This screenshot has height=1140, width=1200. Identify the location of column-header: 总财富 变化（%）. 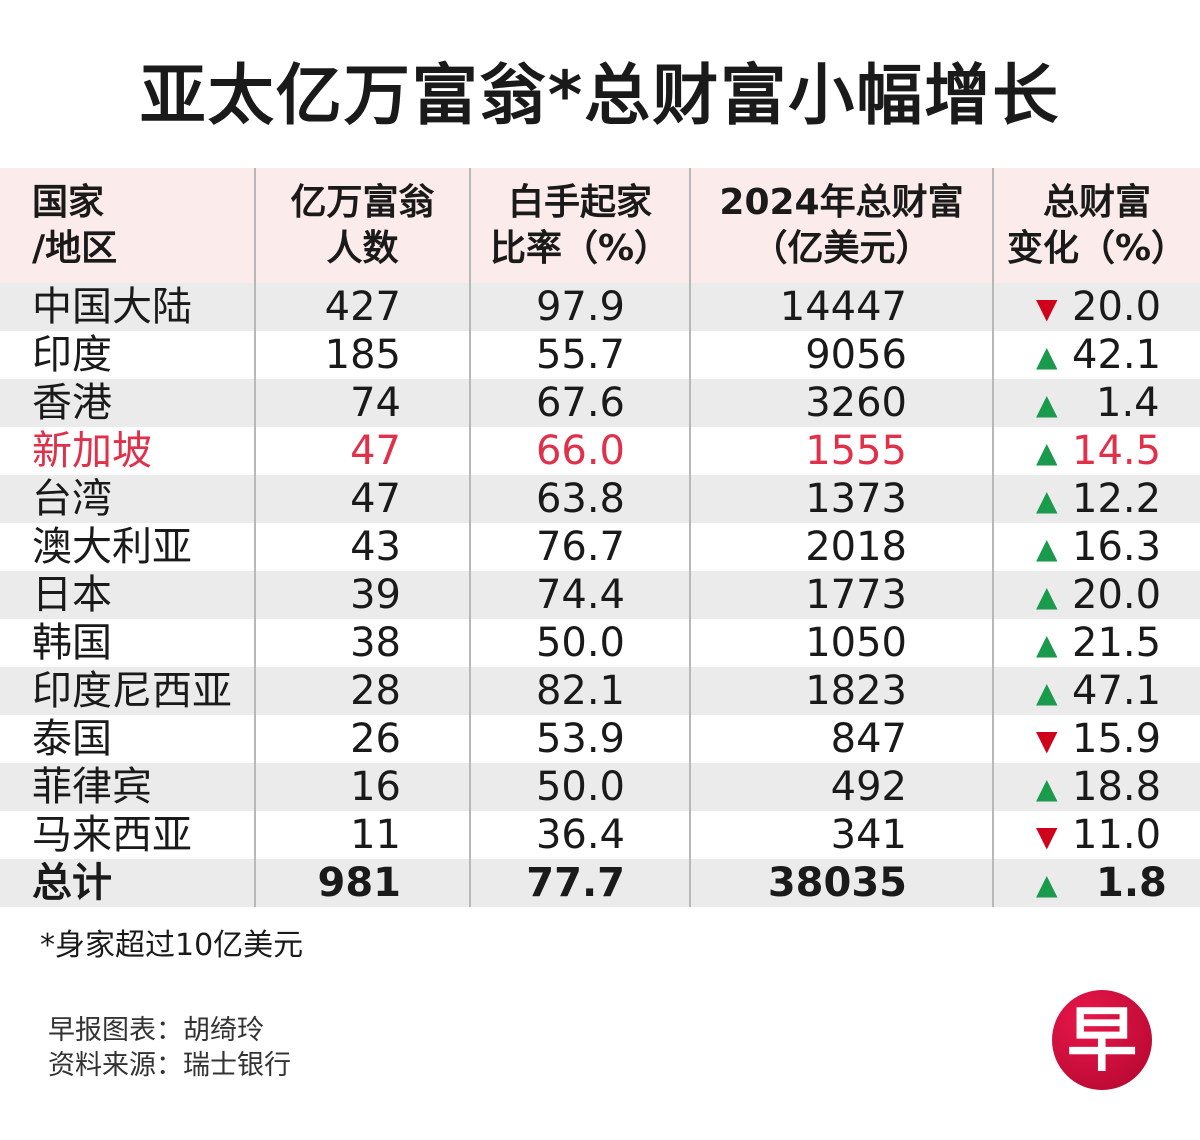
(1096, 225).